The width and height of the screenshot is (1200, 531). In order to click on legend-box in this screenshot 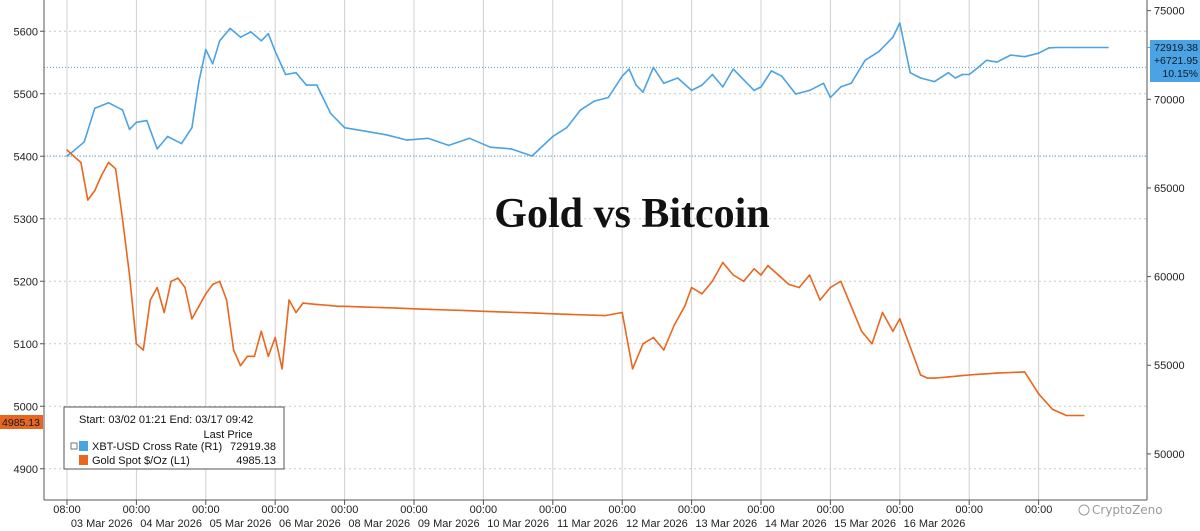, I will do `click(174, 438)`.